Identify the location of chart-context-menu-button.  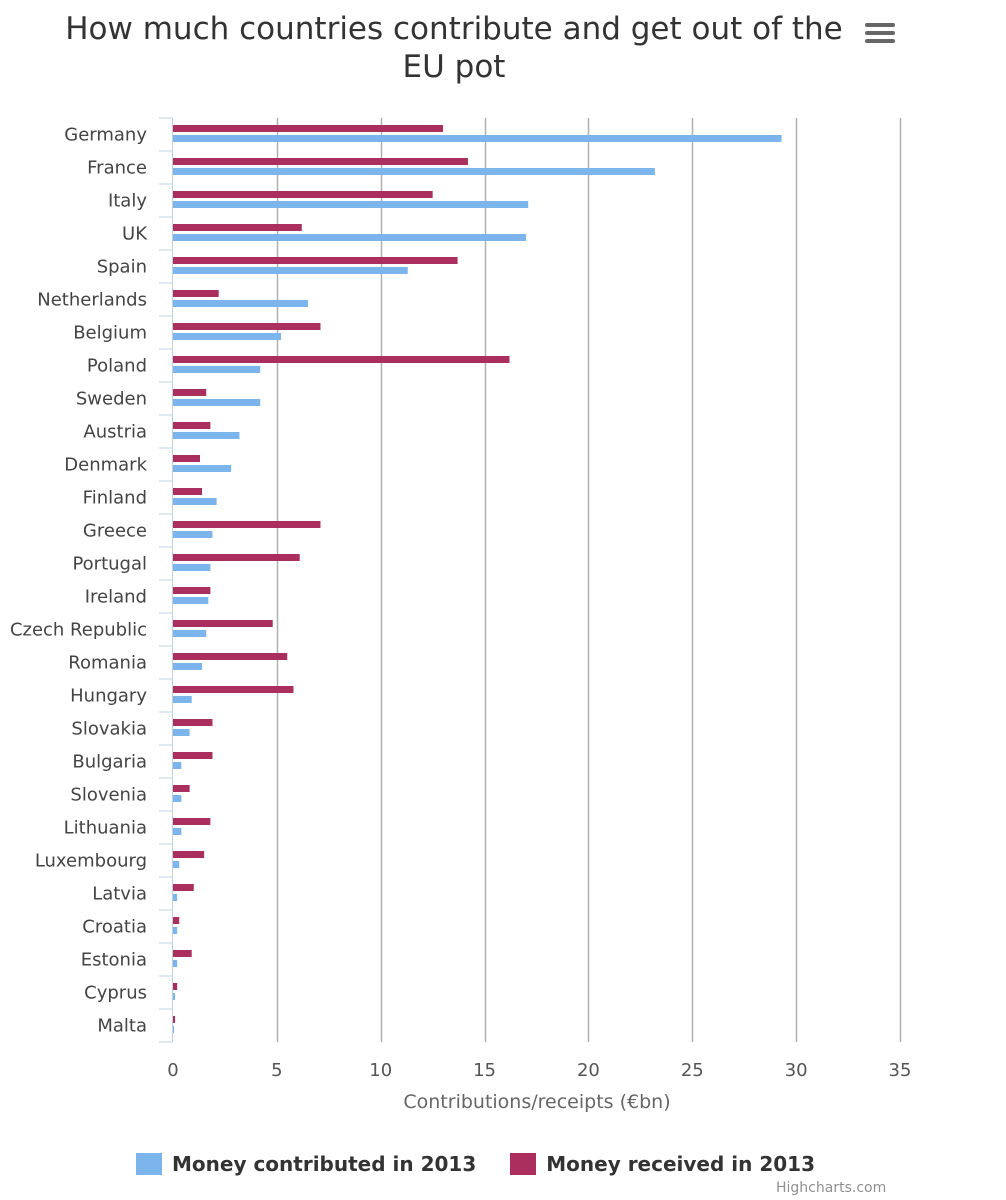
(880, 35).